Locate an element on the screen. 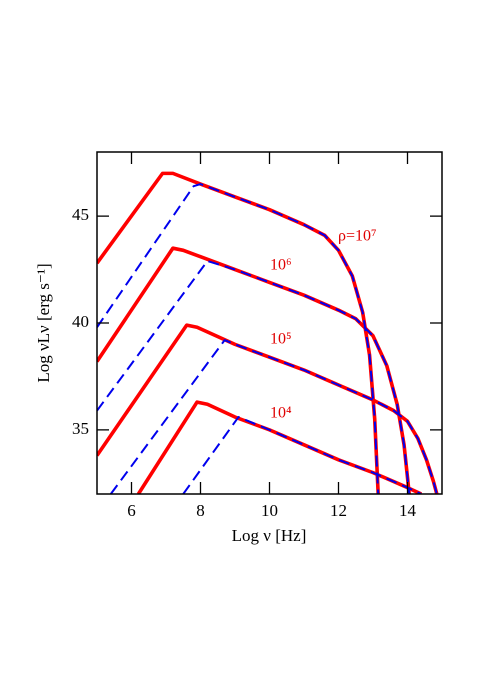 Image resolution: width=491 pixels, height=694 pixels. annotation: 10⁵ is located at coordinates (281, 339).